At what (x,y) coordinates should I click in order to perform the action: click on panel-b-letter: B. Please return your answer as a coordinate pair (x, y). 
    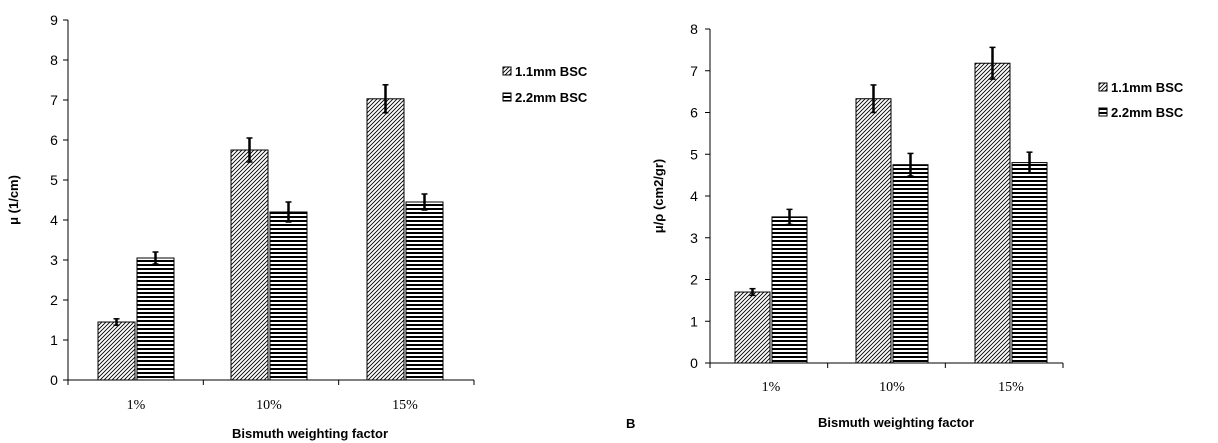
    Looking at the image, I should click on (630, 423).